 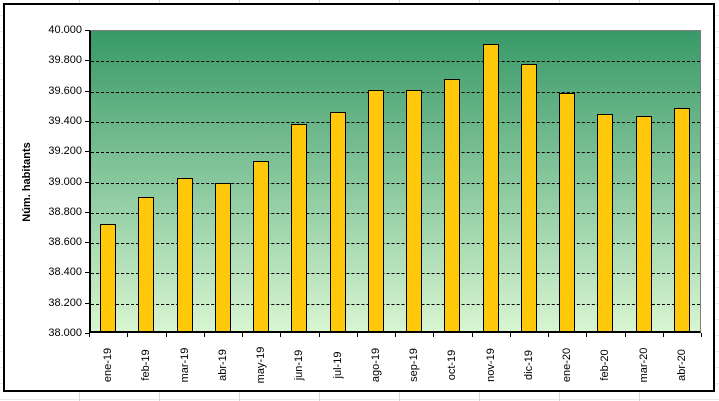 What do you see at coordinates (65, 121) in the screenshot?
I see `y-tick-label: 39.400` at bounding box center [65, 121].